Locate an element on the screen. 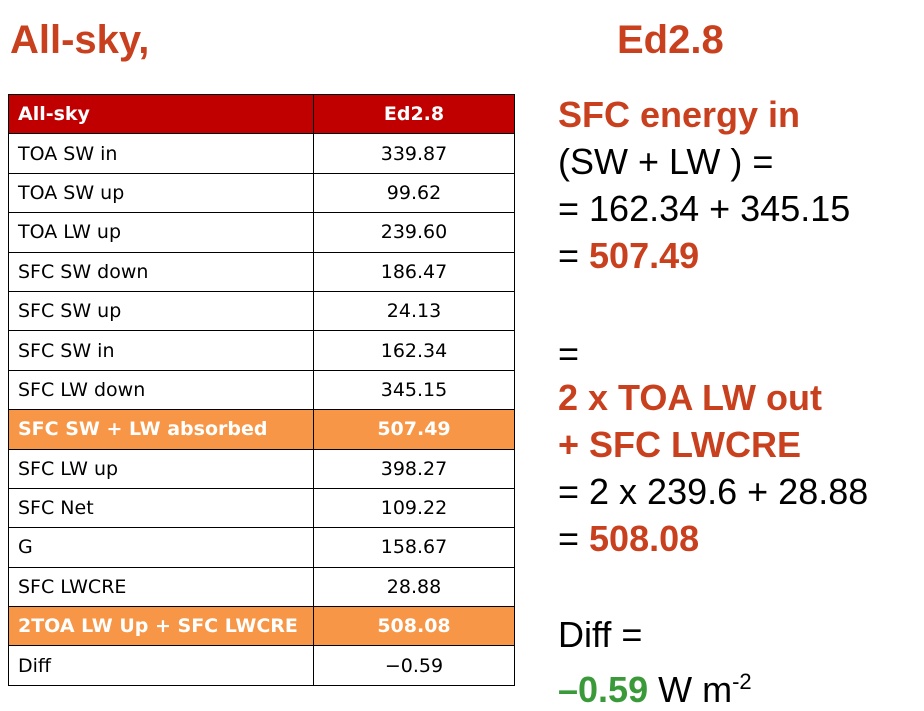 The height and width of the screenshot is (711, 924). text: (SW + LW ) = is located at coordinates (666, 161).